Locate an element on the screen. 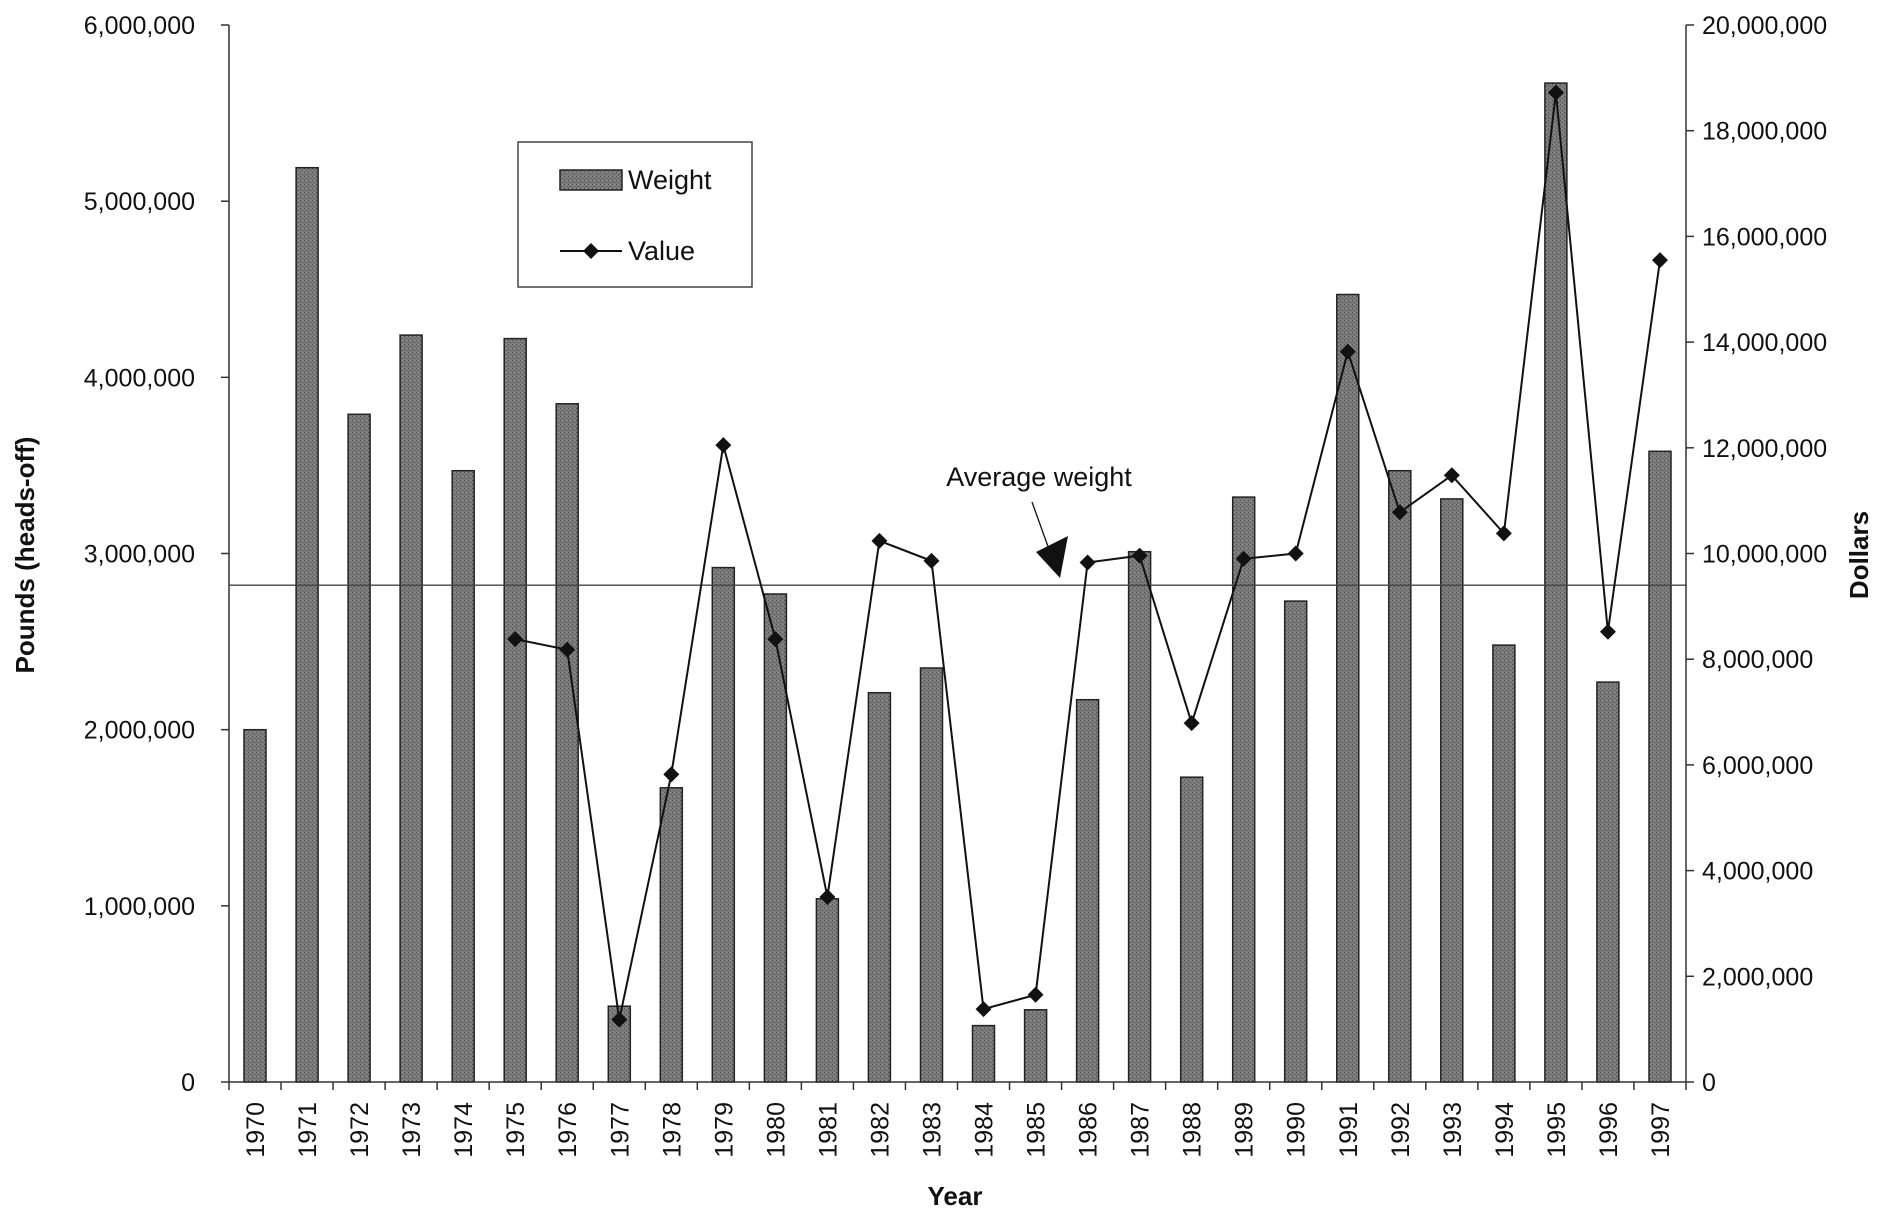 The height and width of the screenshot is (1209, 1890). value-marker-1987 is located at coordinates (1139, 555).